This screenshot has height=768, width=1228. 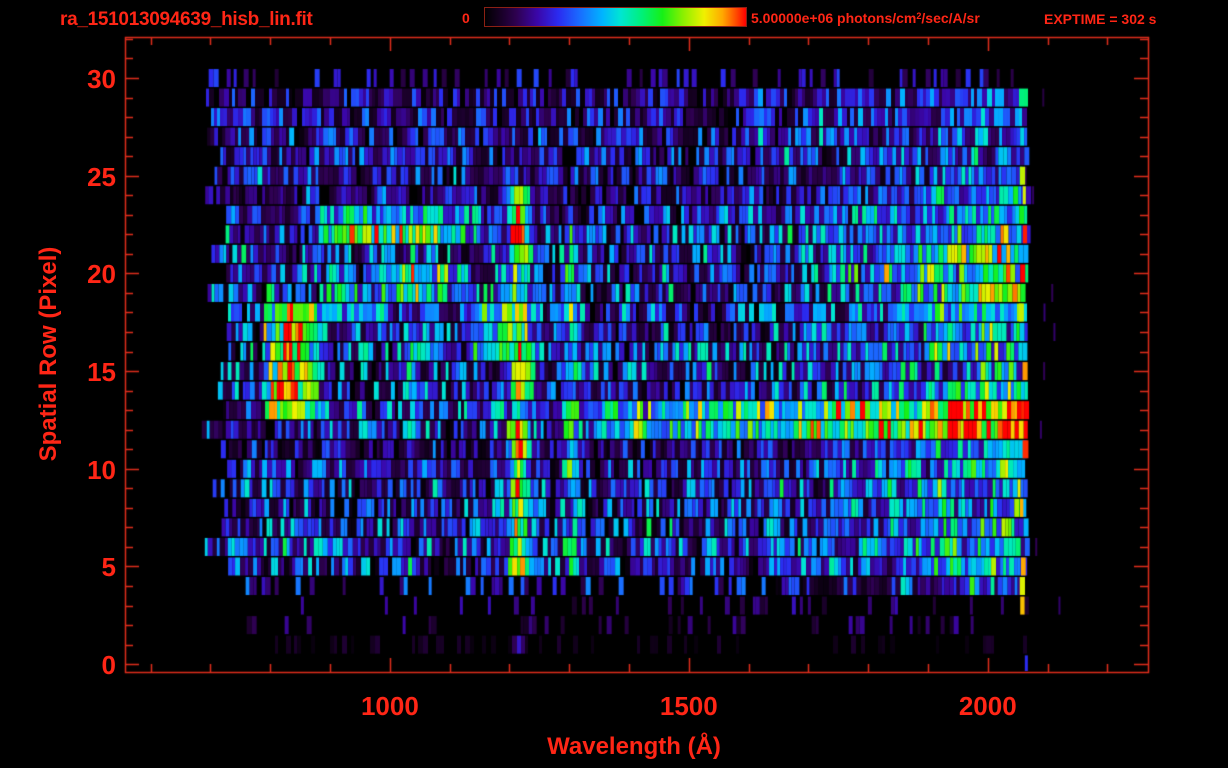 I want to click on x-tick-label-1000: 1000, so click(x=389, y=706).